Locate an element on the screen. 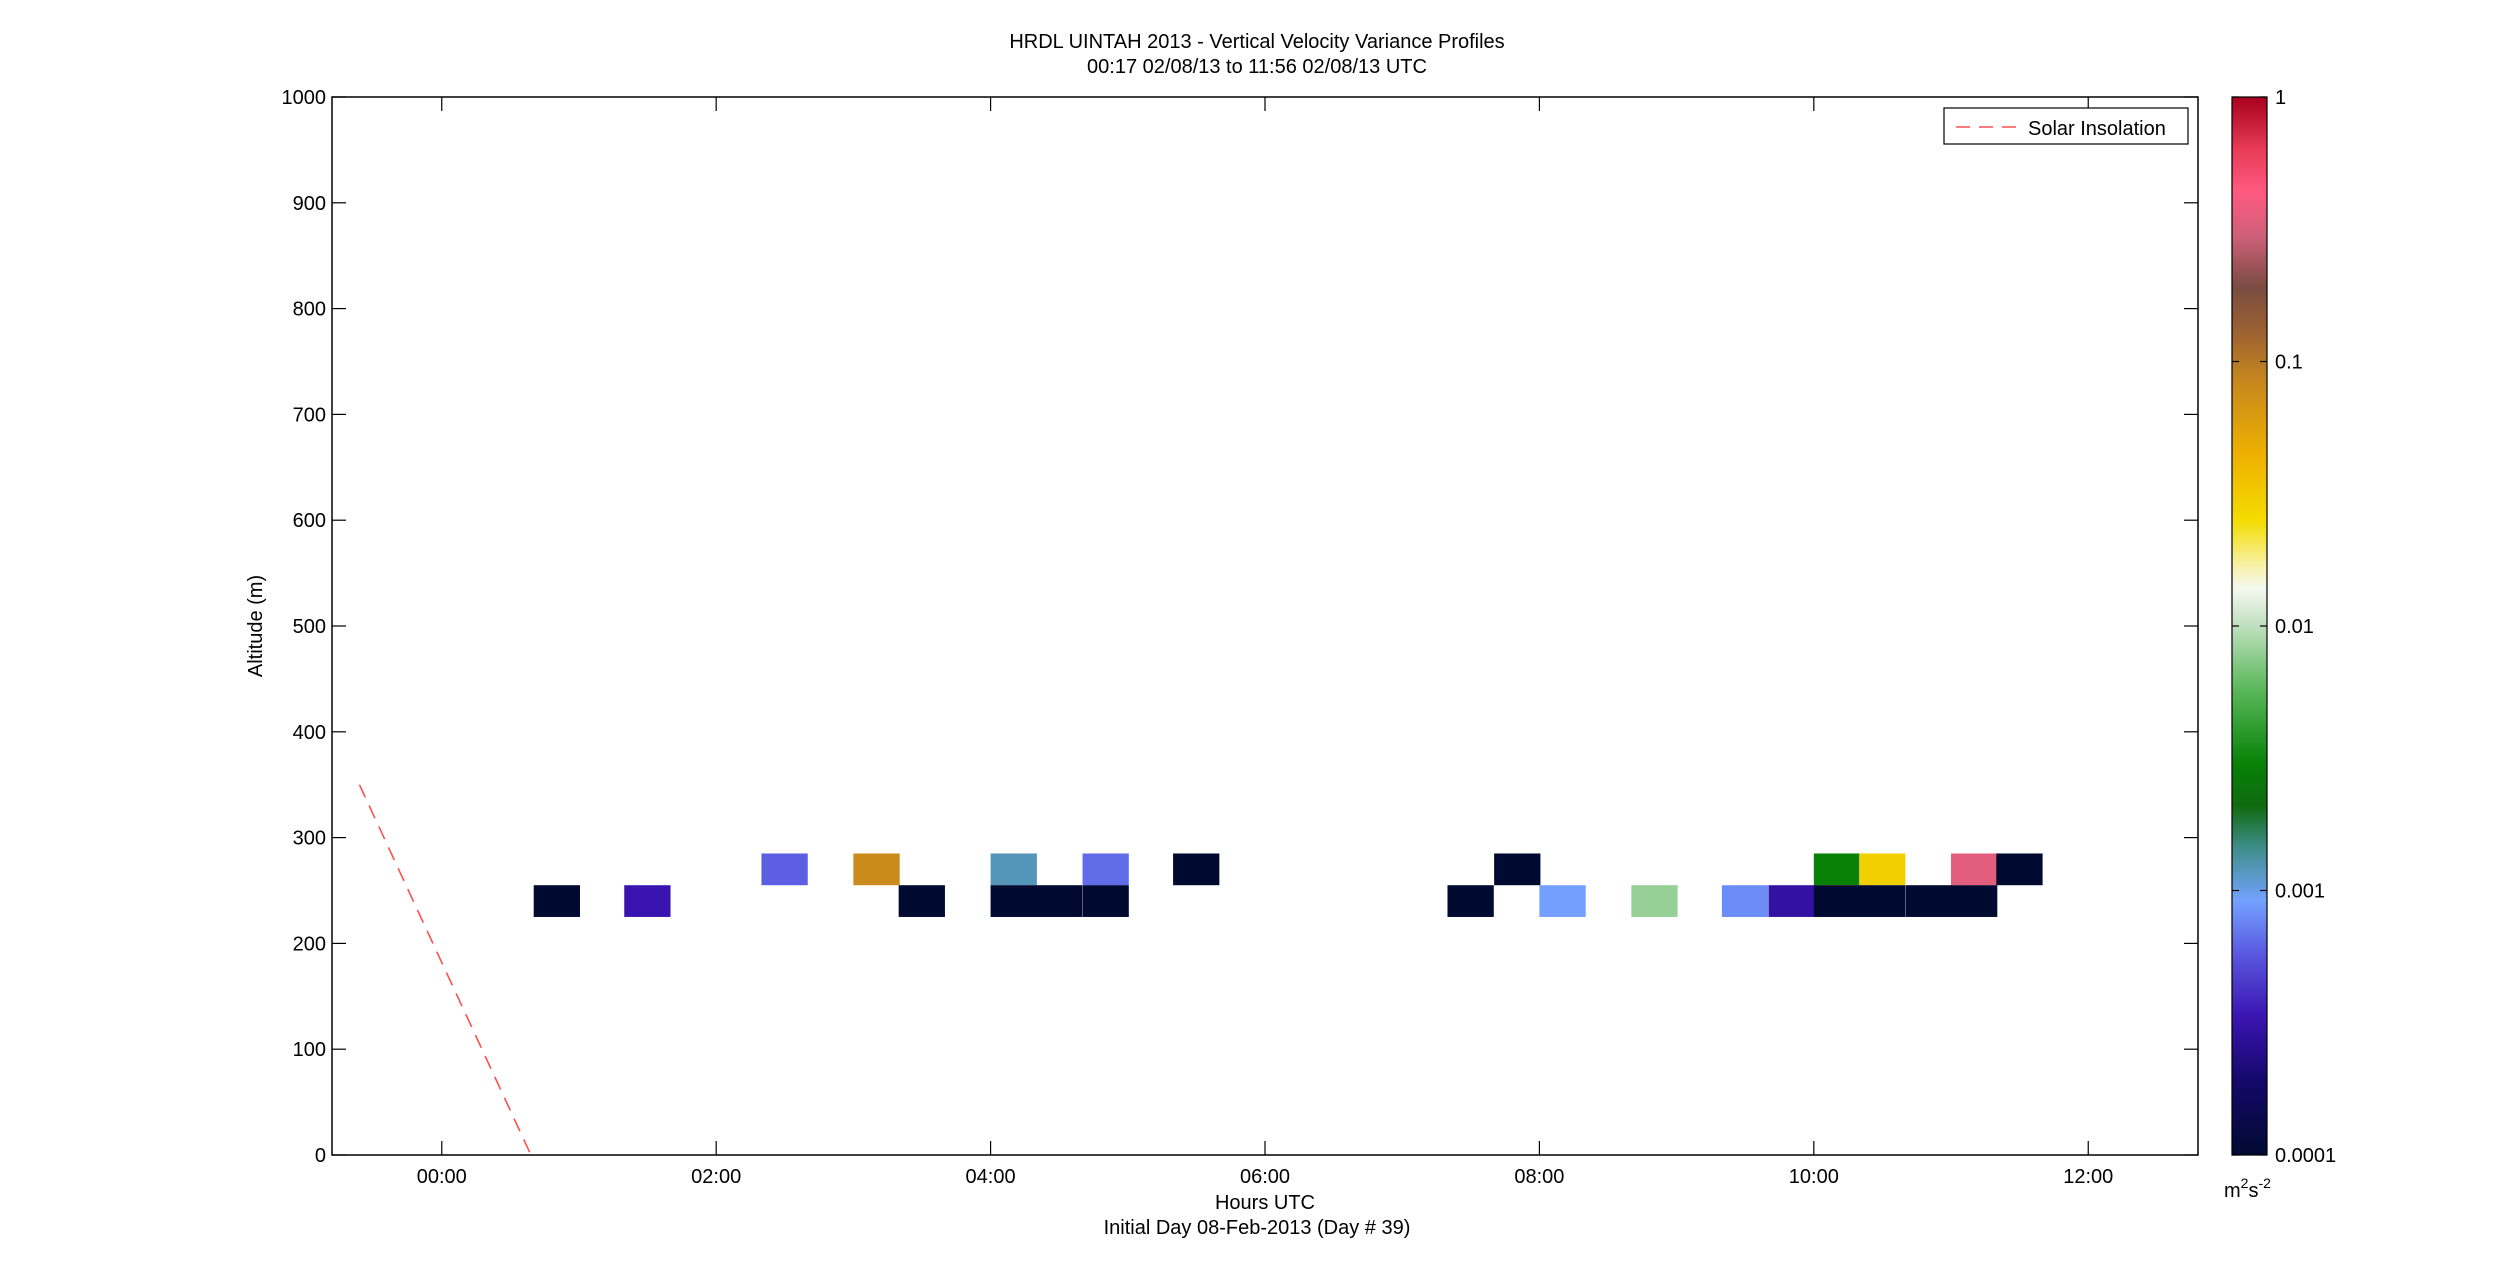 The image size is (2515, 1282). x-tick-label-5: 10:00 is located at coordinates (1814, 1177).